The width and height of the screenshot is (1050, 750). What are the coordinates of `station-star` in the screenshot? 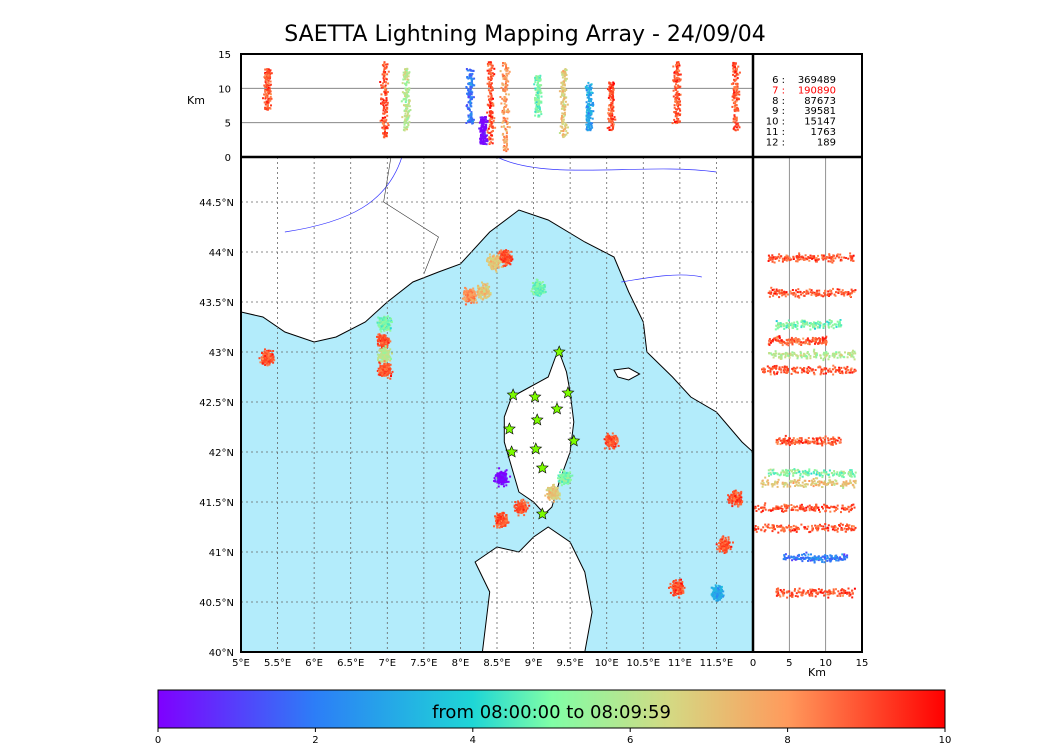 It's located at (568, 392).